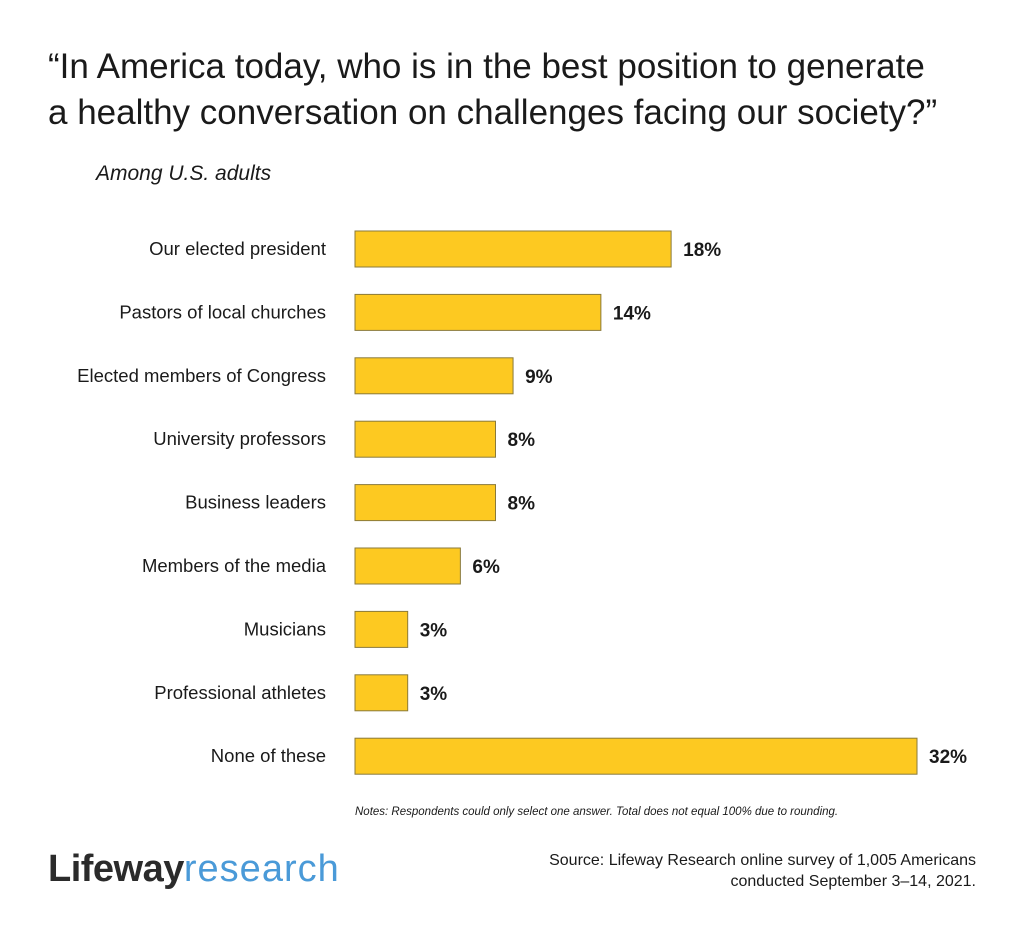  Describe the element at coordinates (261, 869) in the screenshot. I see `logo-wordmark-research: research` at that location.